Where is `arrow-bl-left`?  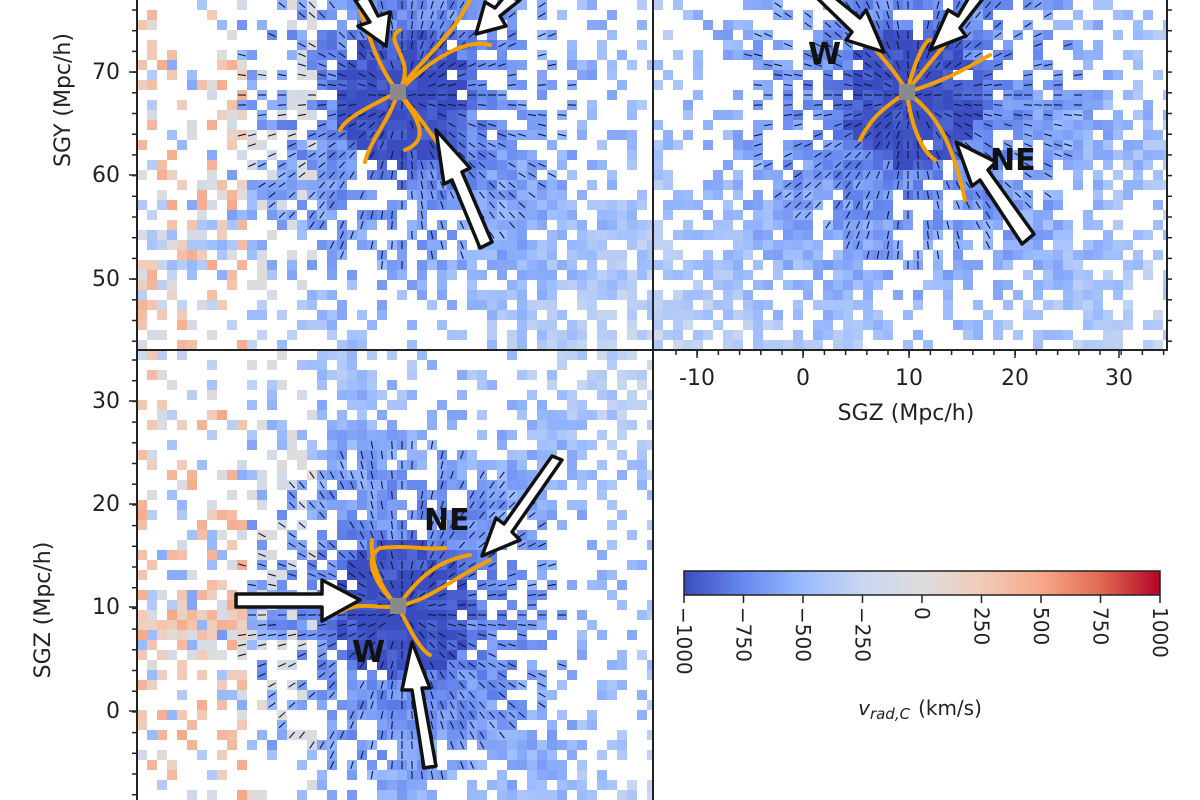
arrow-bl-left is located at coordinates (298, 600).